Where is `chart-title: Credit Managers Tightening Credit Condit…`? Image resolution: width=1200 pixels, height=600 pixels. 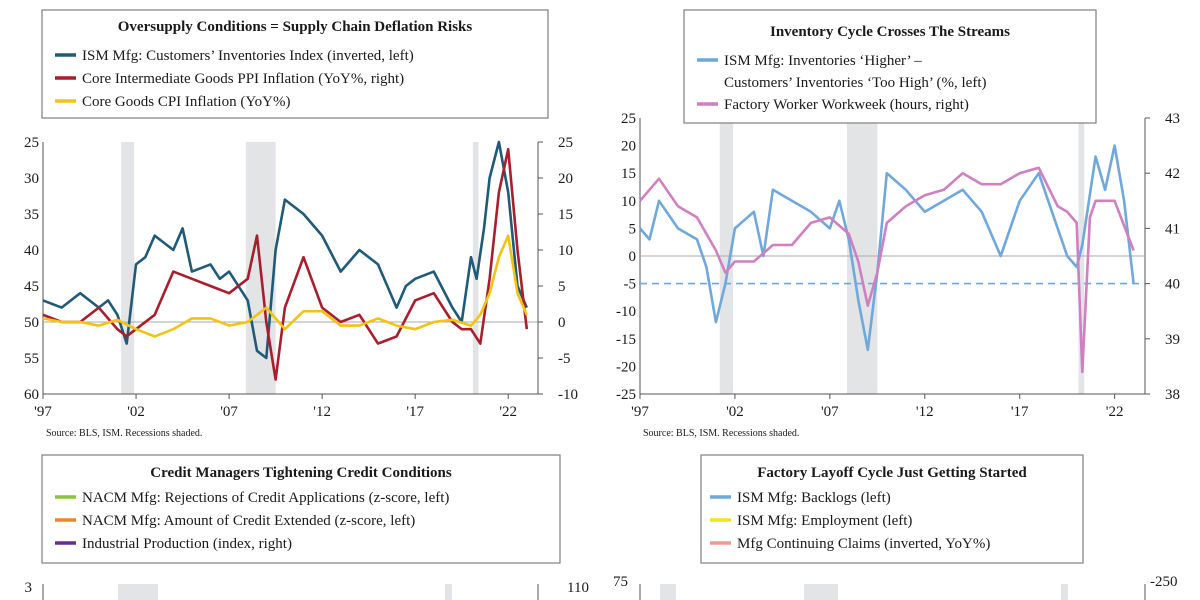 chart-title: Credit Managers Tightening Credit Condit… is located at coordinates (301, 473).